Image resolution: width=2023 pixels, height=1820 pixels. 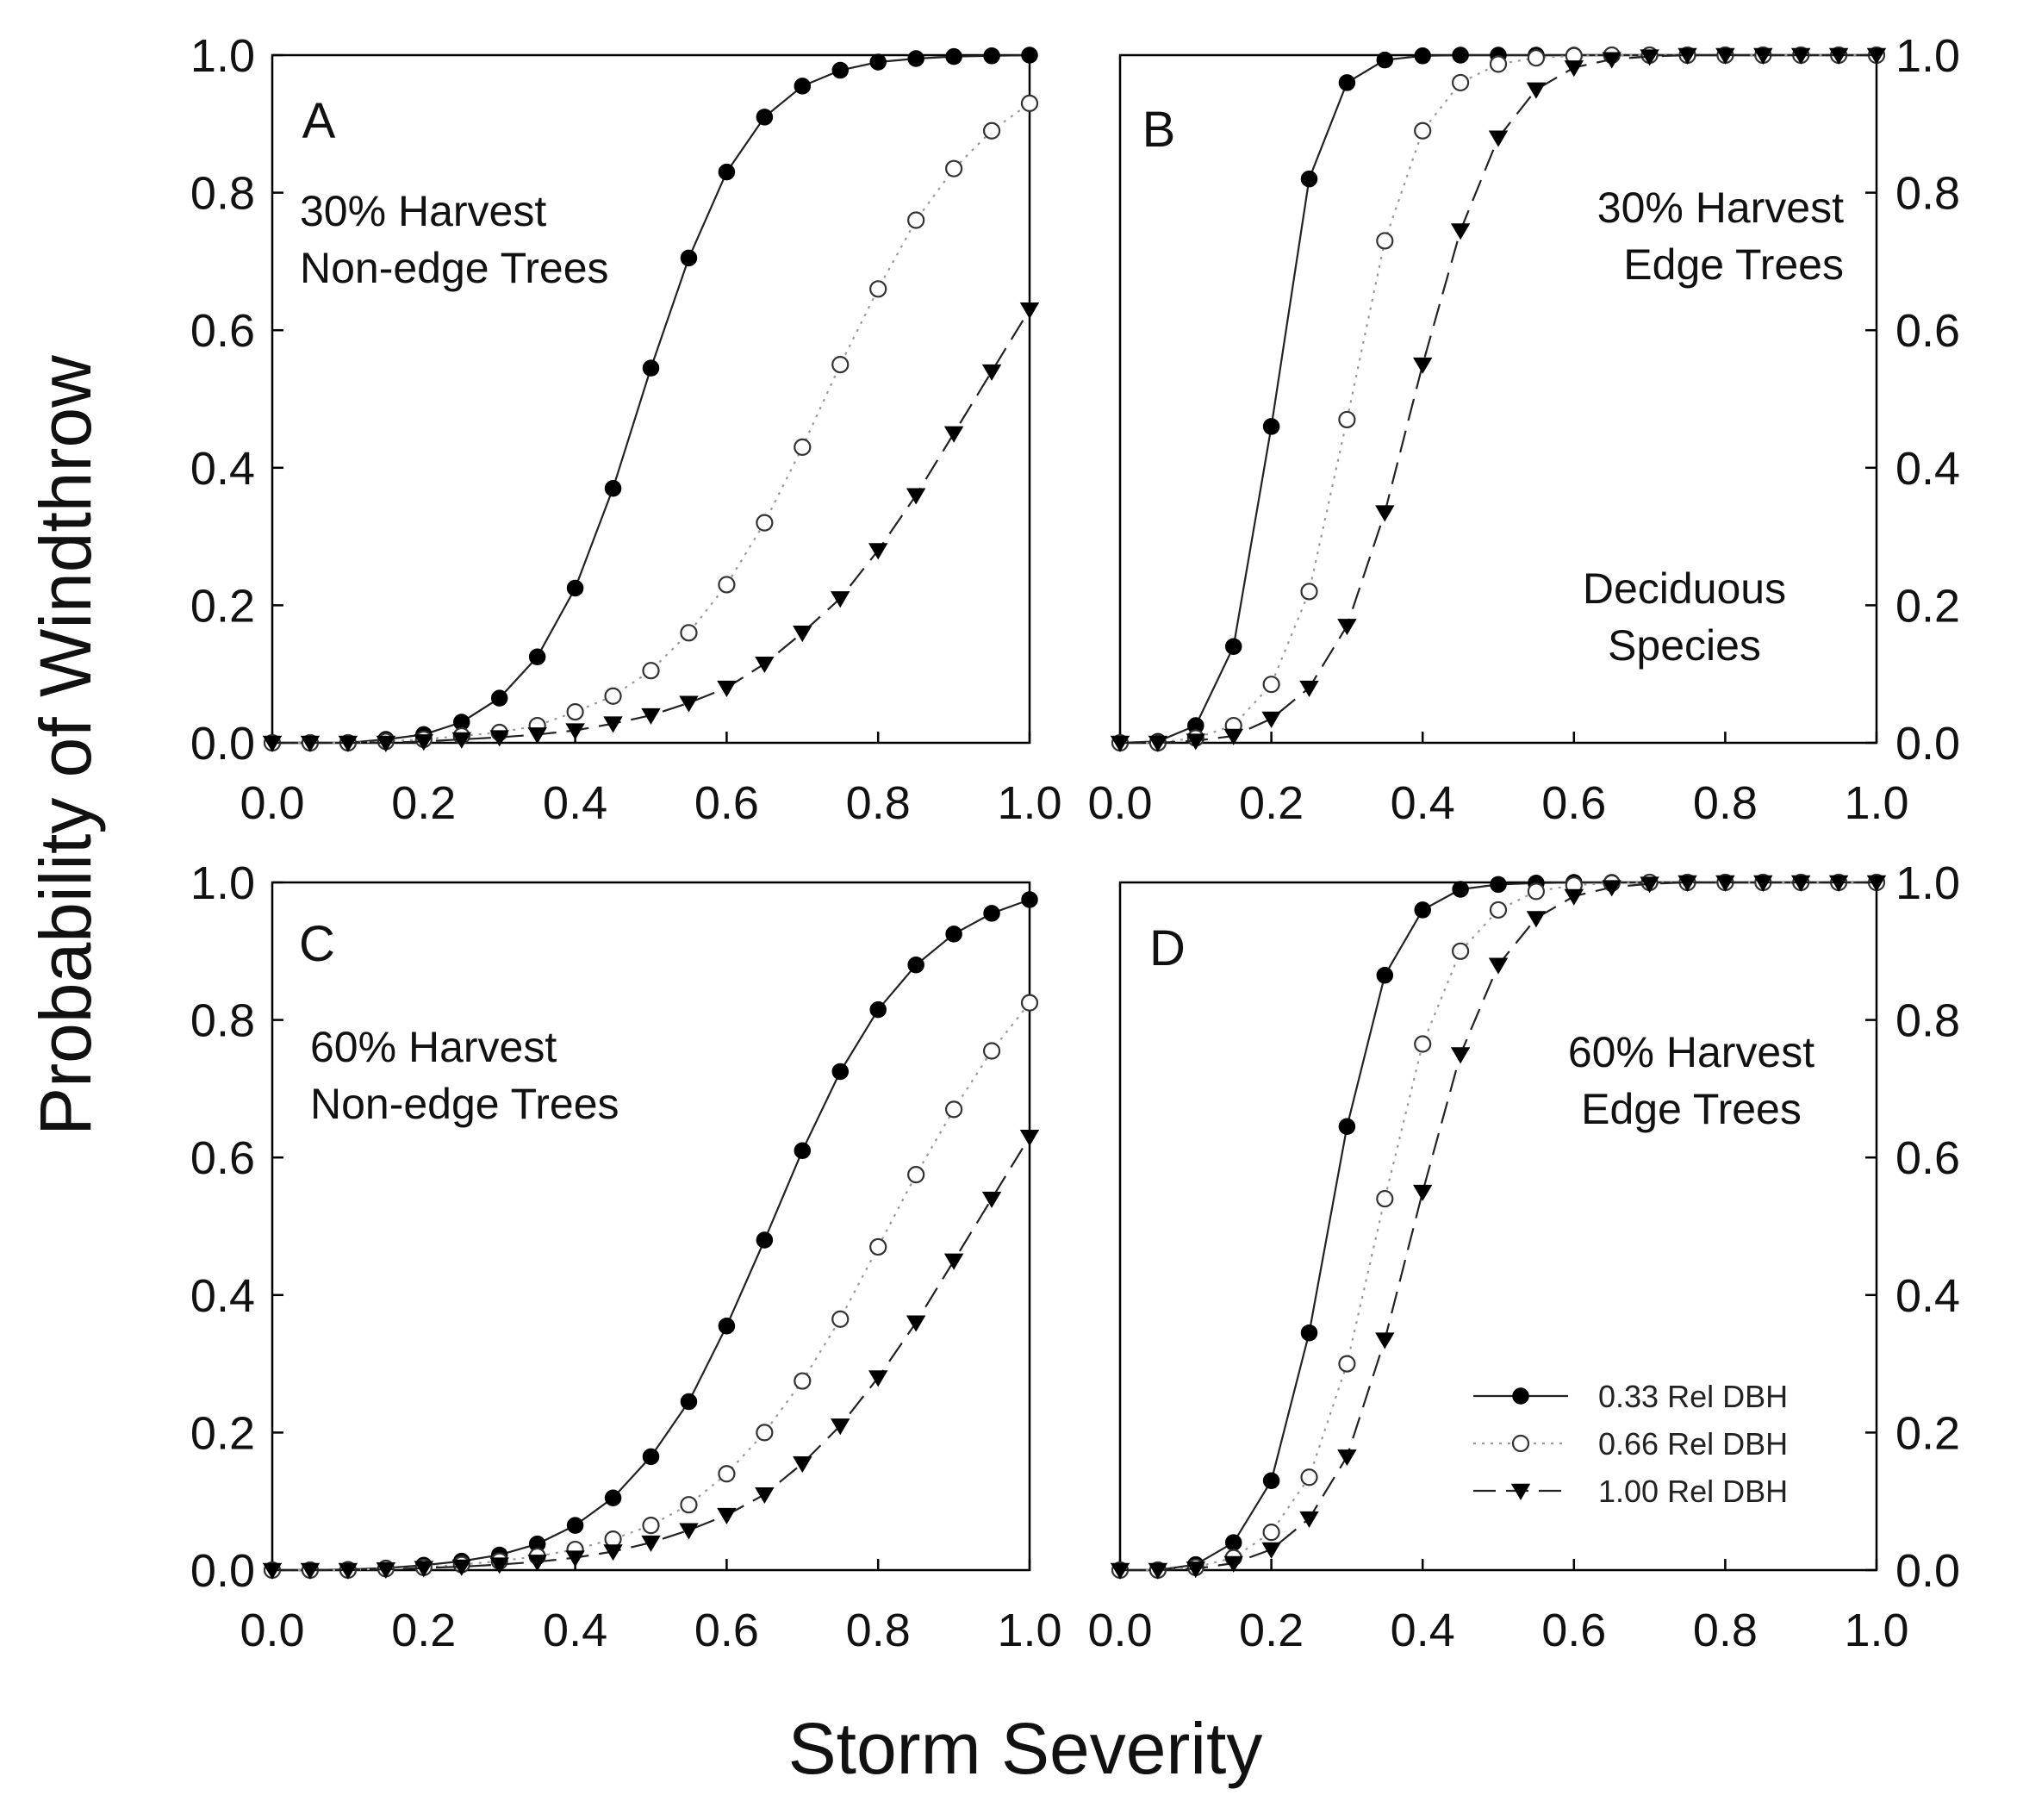 What do you see at coordinates (319, 121) in the screenshot?
I see `panel-letter: A` at bounding box center [319, 121].